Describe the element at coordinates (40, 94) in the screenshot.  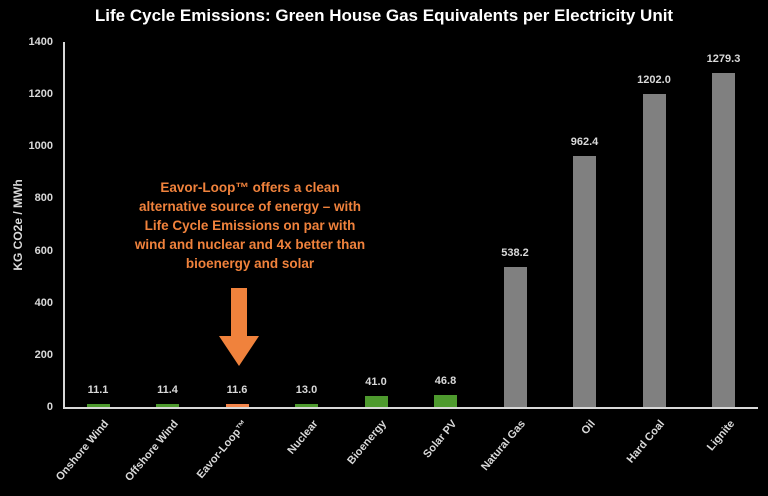
I see `y-tick-label: 1200` at that location.